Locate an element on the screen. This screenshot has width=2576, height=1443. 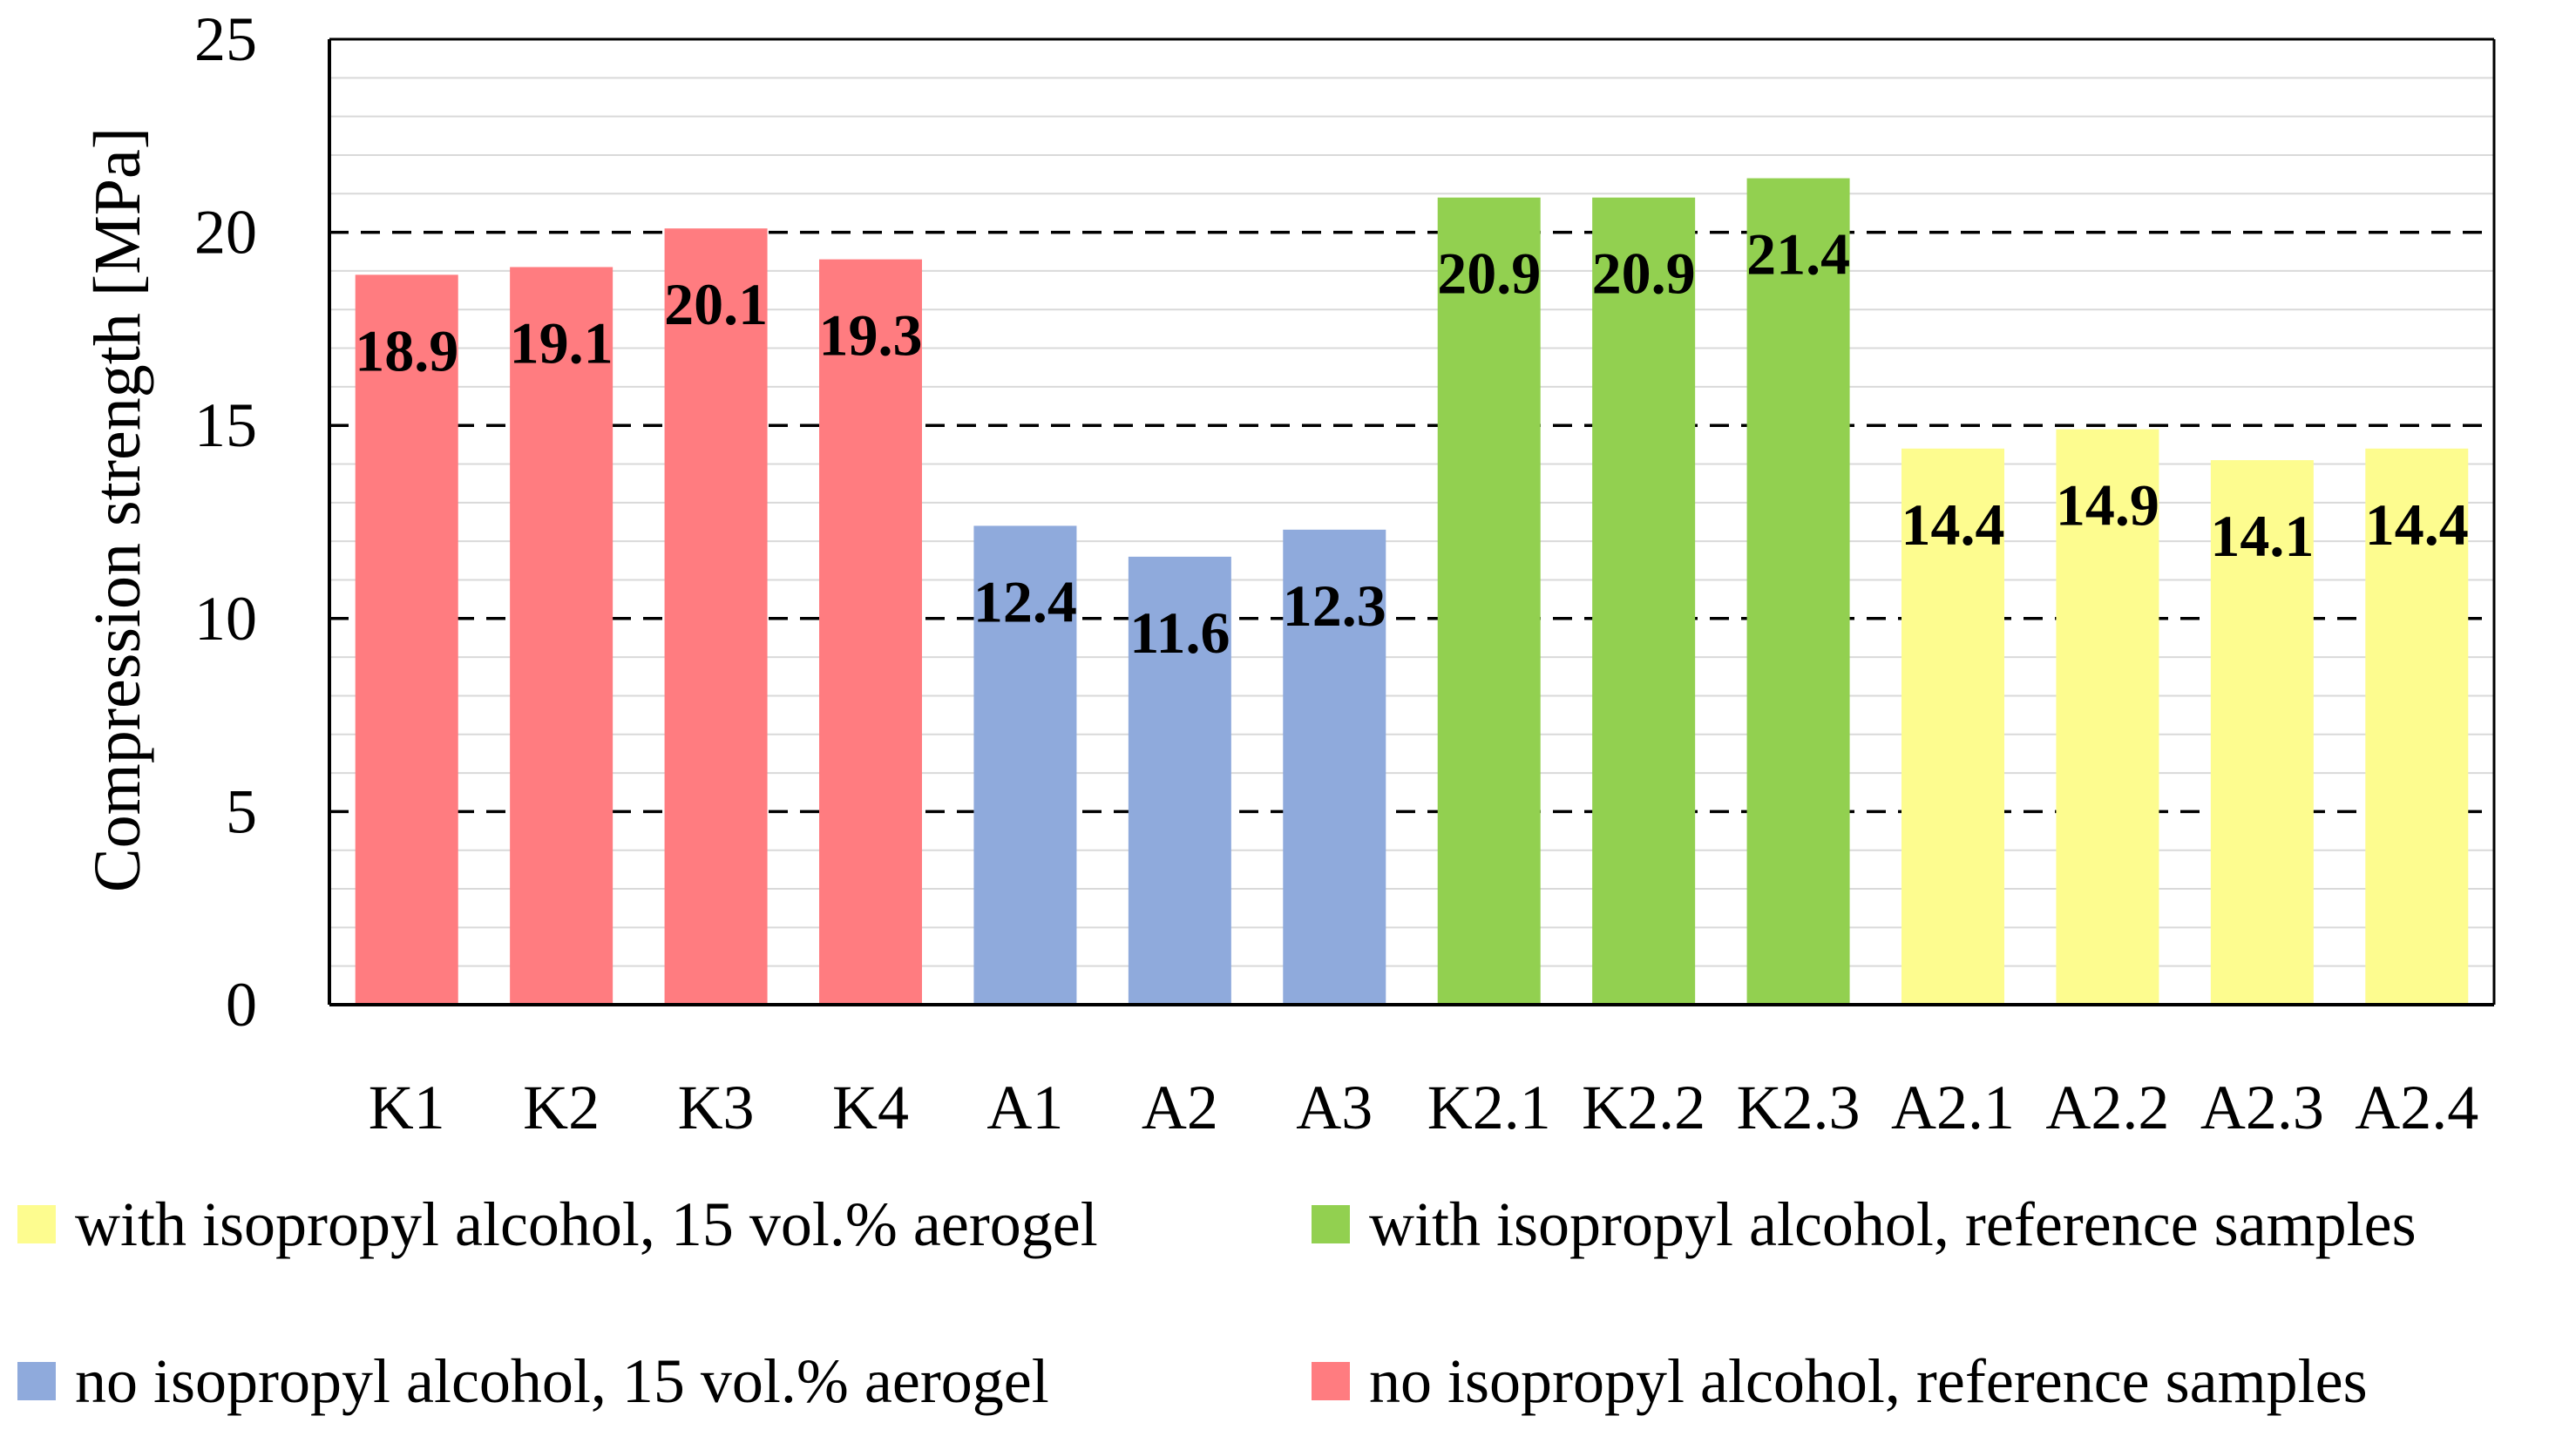
data-label: 20.1 is located at coordinates (716, 304).